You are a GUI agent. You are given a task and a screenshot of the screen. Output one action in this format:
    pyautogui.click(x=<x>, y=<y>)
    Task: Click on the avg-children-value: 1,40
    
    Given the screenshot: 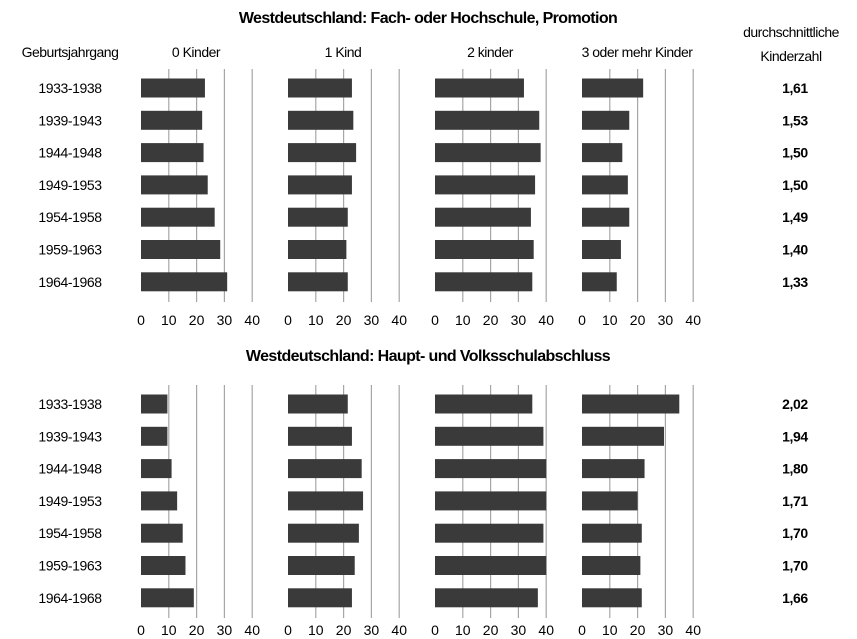 What is the action you would take?
    pyautogui.click(x=795, y=250)
    